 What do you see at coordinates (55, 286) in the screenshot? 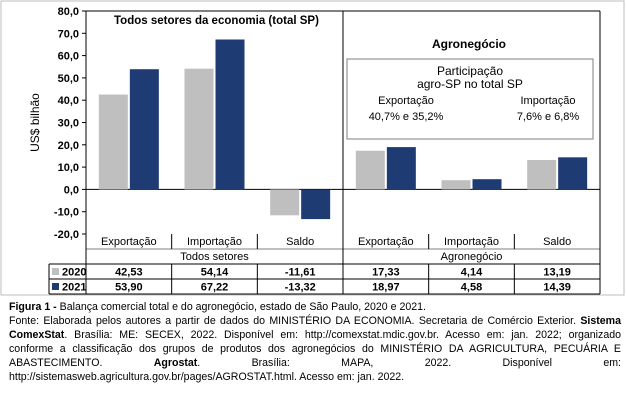
I see `legend-swatch-2021` at bounding box center [55, 286].